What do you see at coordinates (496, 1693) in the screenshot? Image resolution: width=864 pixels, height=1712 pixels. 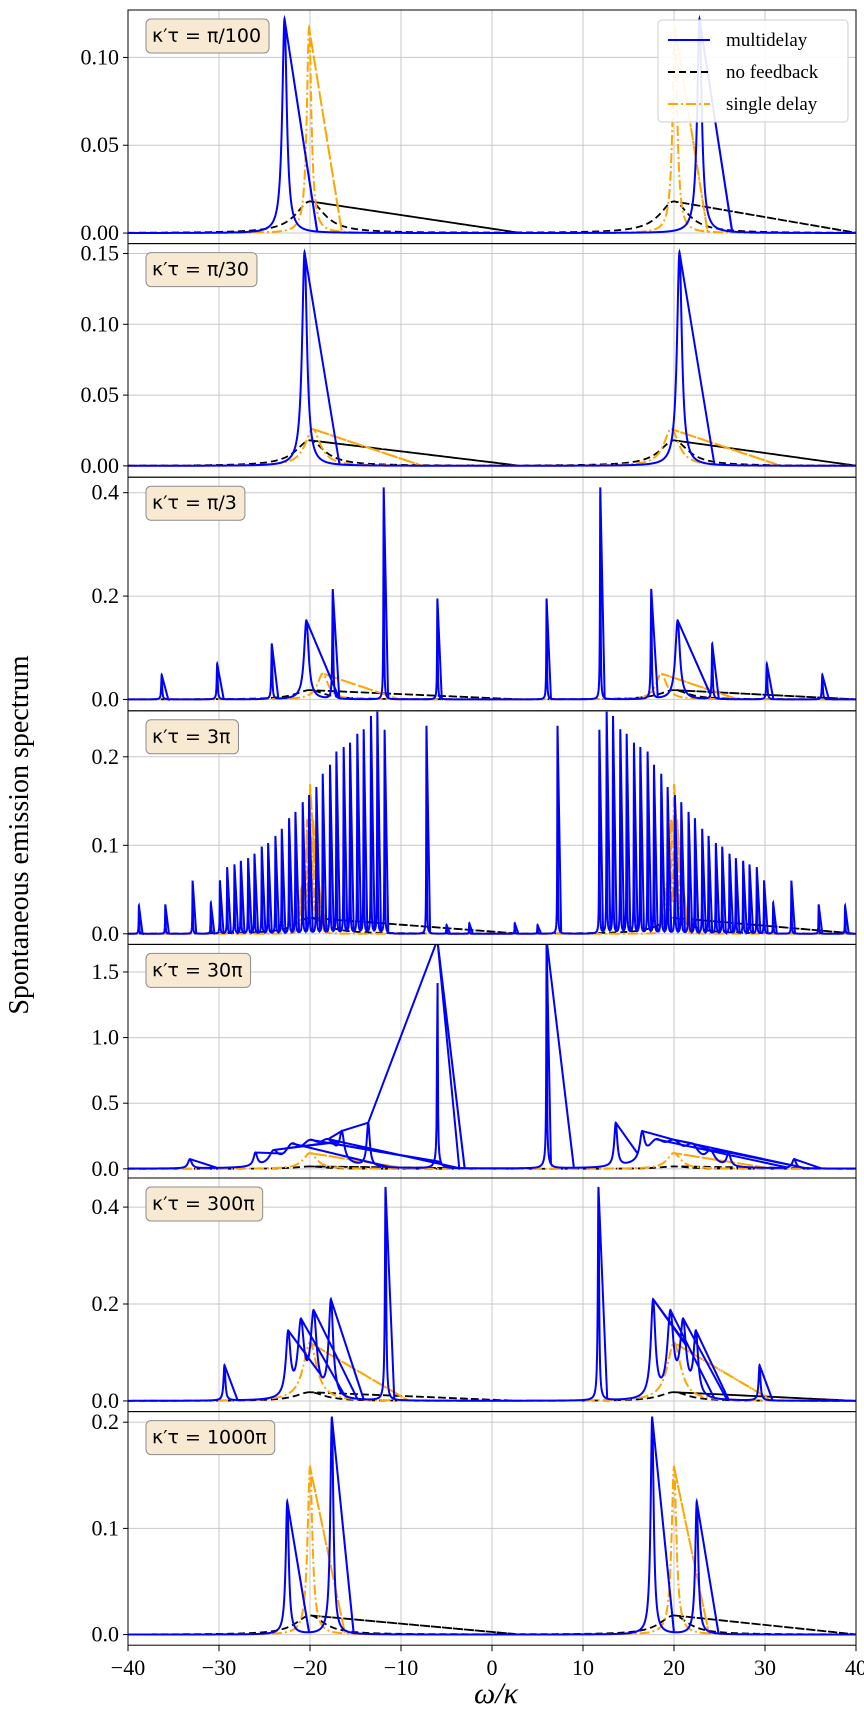 I see `x-axis-label: ω/κ` at bounding box center [496, 1693].